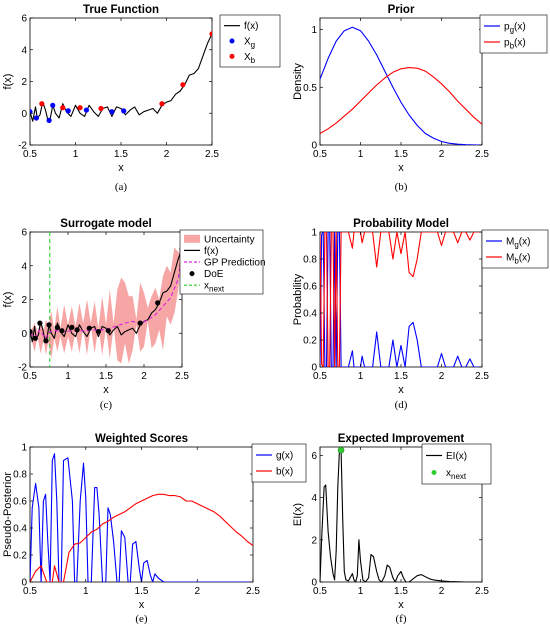 The width and height of the screenshot is (550, 631). What do you see at coordinates (284, 456) in the screenshot?
I see `legend-label: g(x)` at bounding box center [284, 456].